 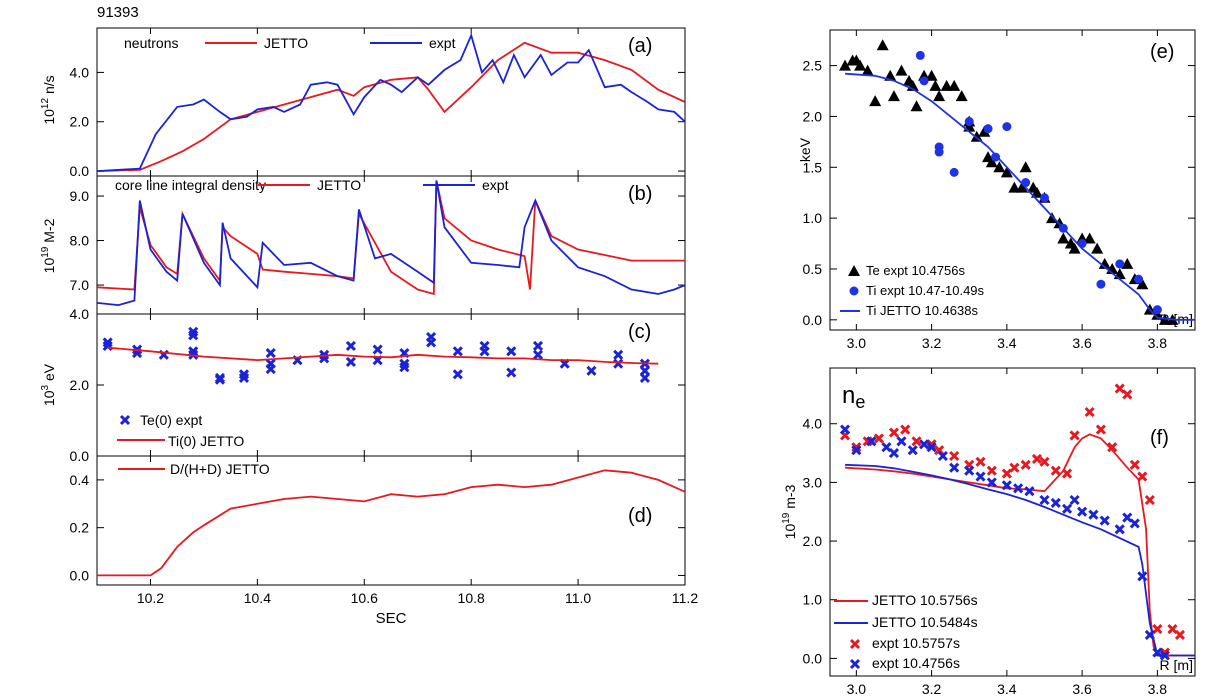 I want to click on x-tick-label: 10.8, so click(x=471, y=598).